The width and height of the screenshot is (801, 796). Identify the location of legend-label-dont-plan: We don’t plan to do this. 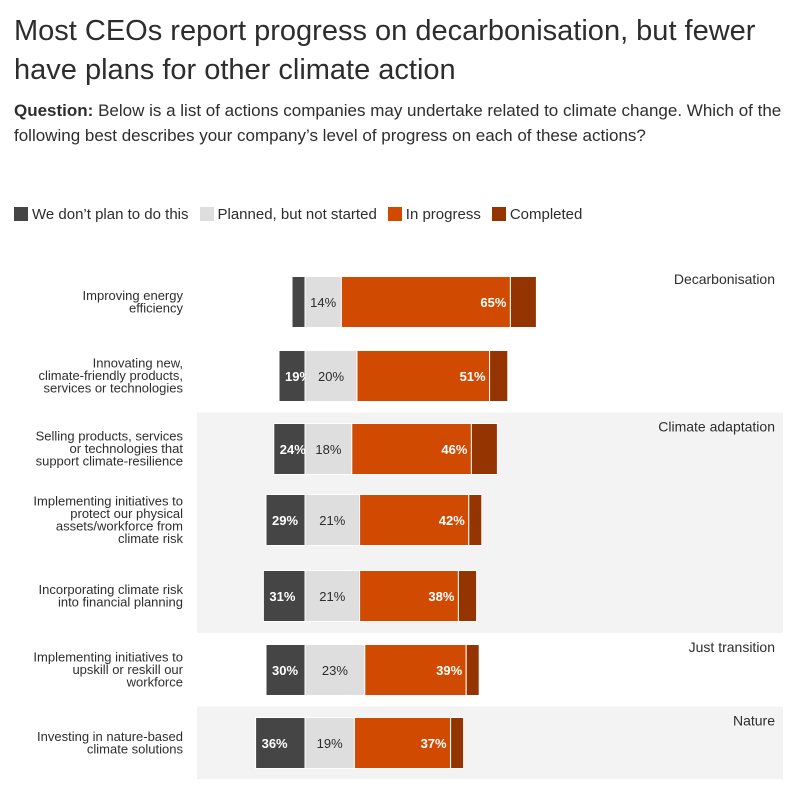
(110, 214).